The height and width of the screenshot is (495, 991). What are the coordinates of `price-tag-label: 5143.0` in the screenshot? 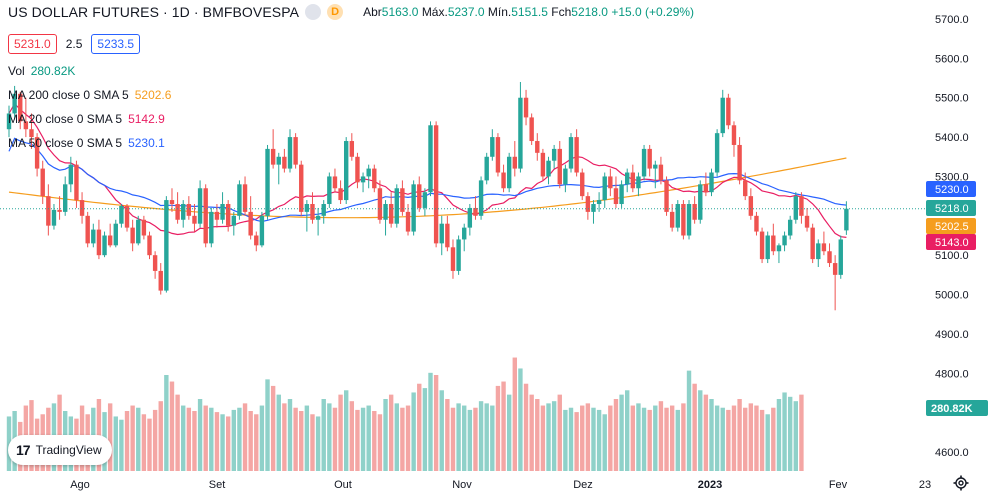 It's located at (952, 243).